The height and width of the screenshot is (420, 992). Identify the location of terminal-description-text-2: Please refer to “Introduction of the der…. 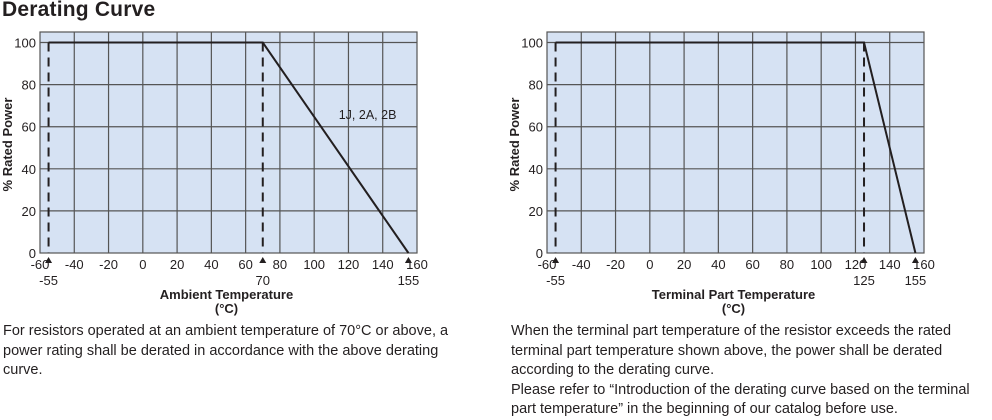
(740, 399).